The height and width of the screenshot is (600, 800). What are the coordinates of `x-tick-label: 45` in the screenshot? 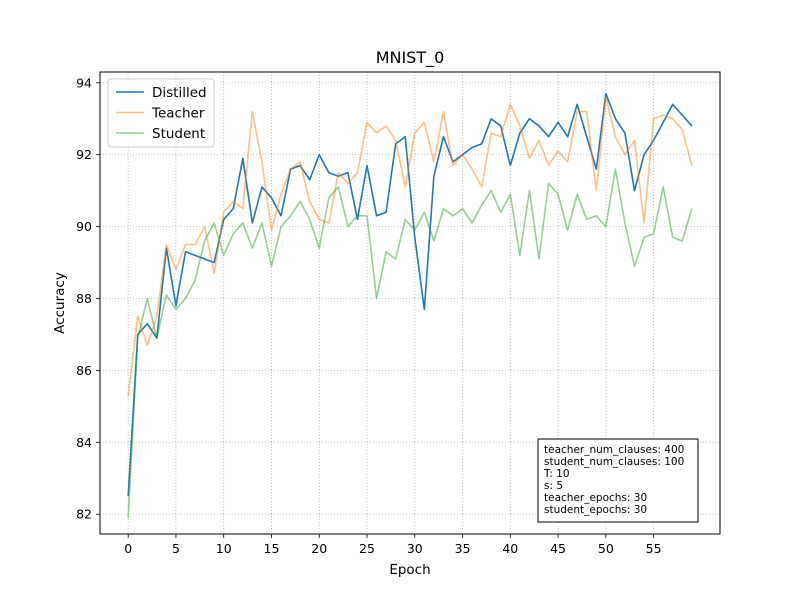 It's located at (558, 548).